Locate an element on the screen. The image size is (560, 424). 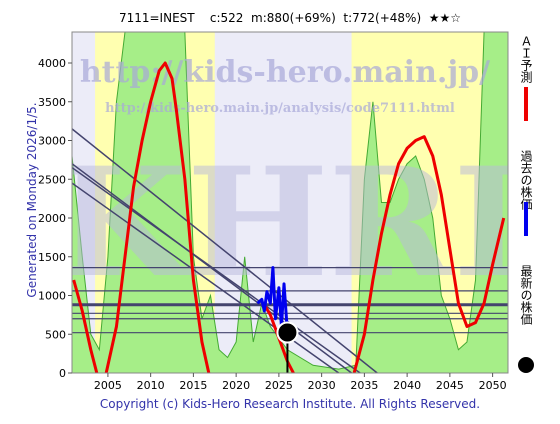
latest-point is located at coordinates (287, 332).